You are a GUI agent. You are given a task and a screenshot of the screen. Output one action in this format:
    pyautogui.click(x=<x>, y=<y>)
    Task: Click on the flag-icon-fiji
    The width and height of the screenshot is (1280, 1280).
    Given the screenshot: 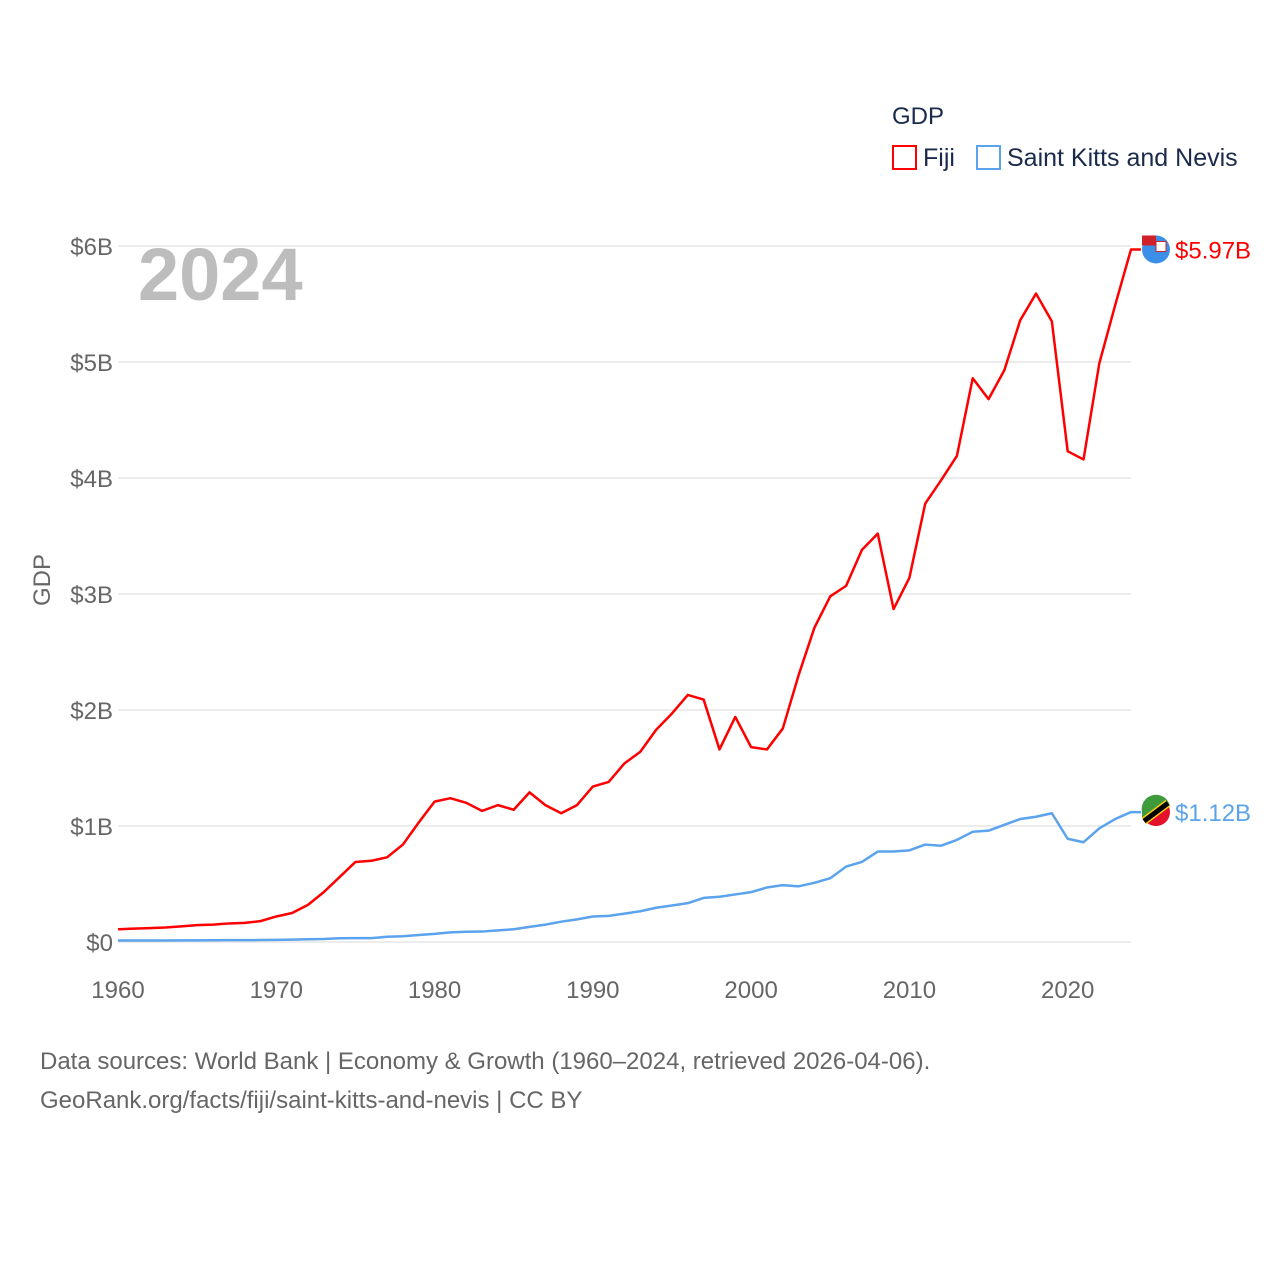 What is the action you would take?
    pyautogui.click(x=1156, y=249)
    